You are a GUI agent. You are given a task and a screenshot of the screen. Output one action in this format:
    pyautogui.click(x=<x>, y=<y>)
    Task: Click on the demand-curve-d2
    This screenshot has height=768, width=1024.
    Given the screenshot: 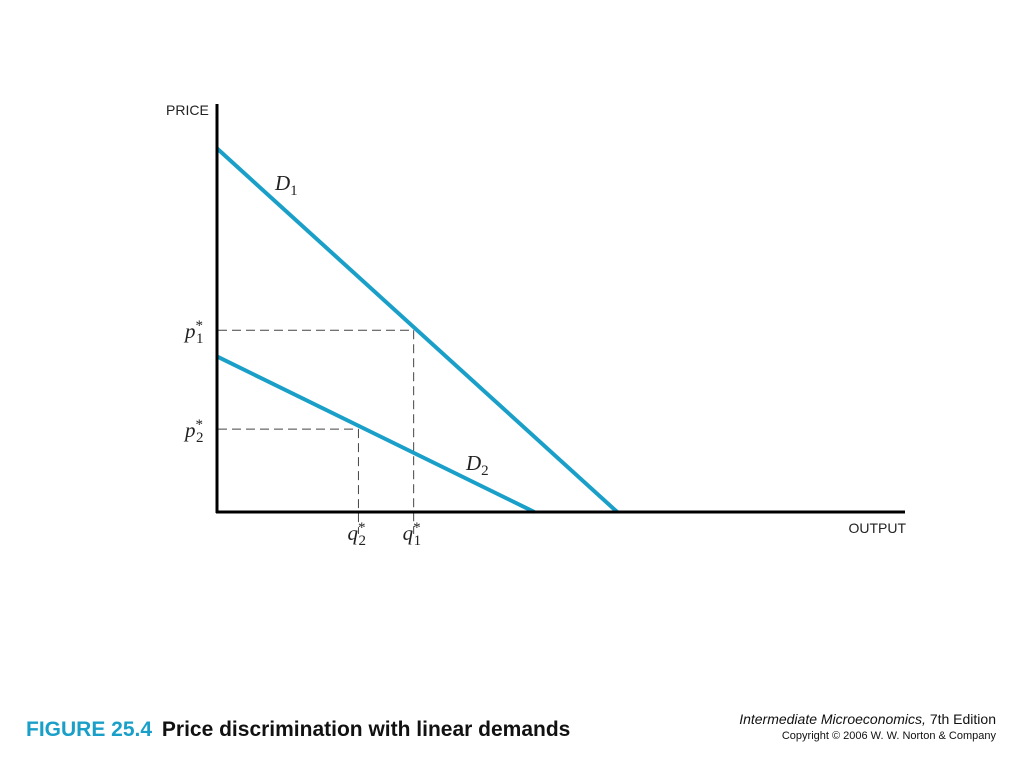 What is the action you would take?
    pyautogui.click(x=376, y=434)
    